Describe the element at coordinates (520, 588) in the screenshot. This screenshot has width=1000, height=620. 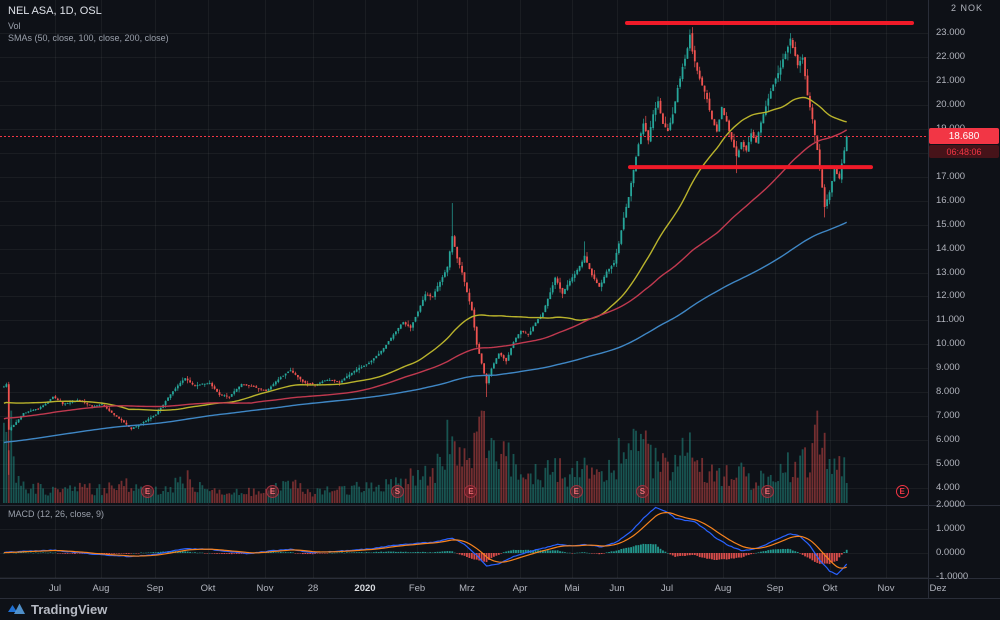
I see `time-tick-label: Apr` at that location.